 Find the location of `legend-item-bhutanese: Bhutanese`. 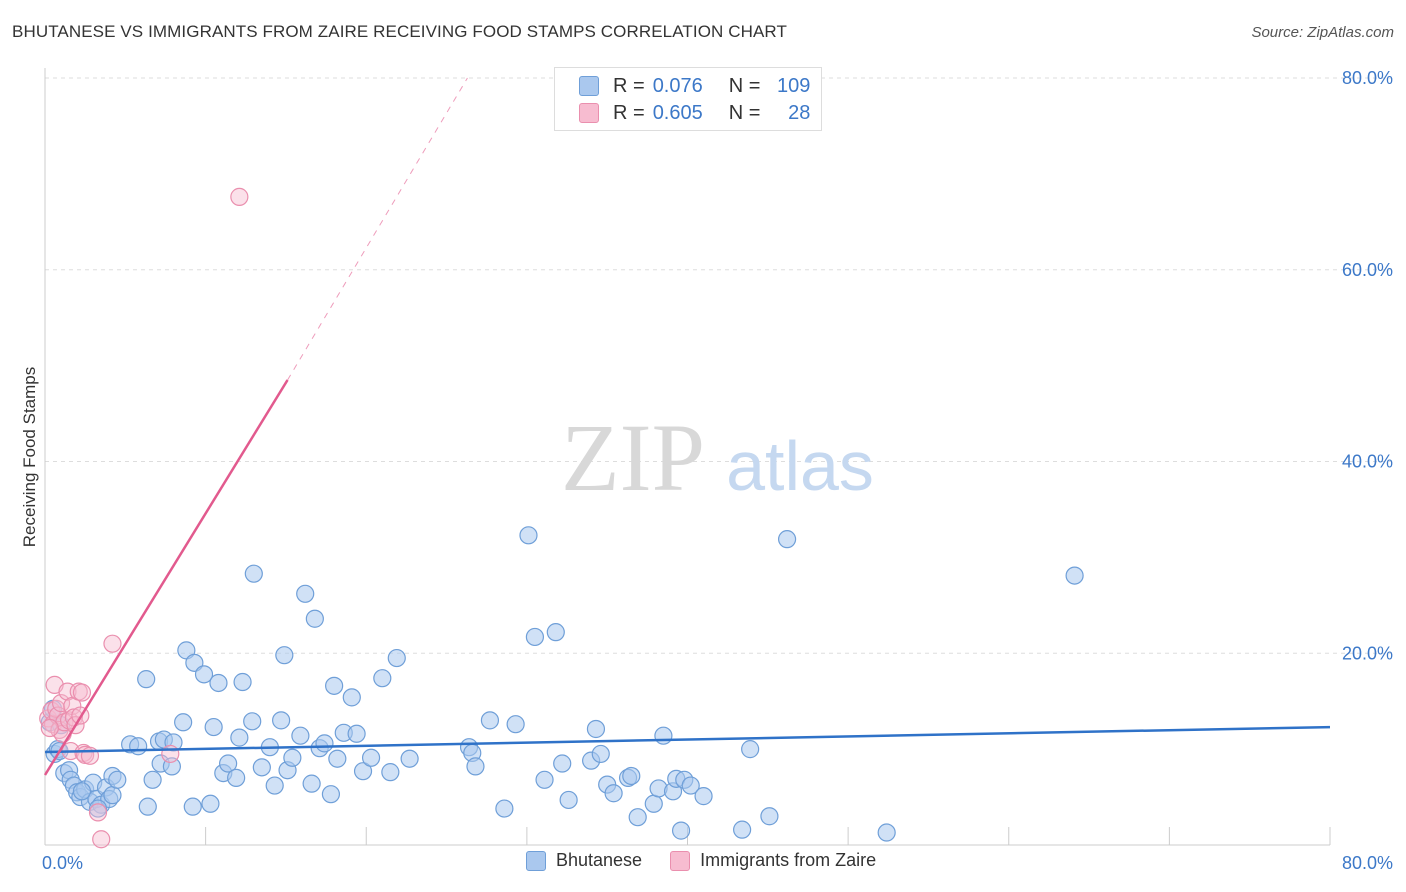

legend-item-bhutanese: Bhutanese is located at coordinates (584, 860).